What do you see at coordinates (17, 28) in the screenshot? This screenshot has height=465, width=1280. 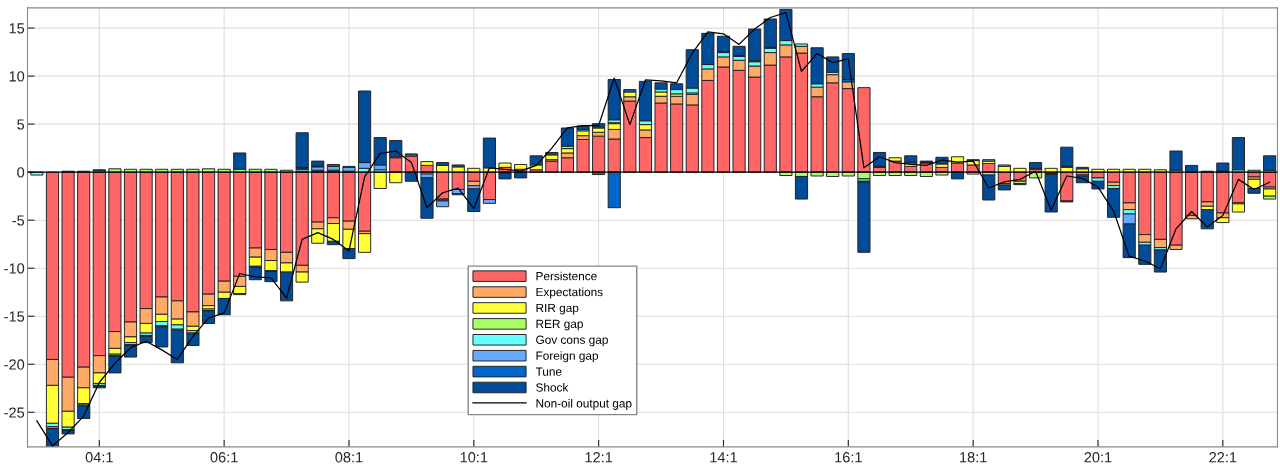 I see `y-tick-label: 15` at bounding box center [17, 28].